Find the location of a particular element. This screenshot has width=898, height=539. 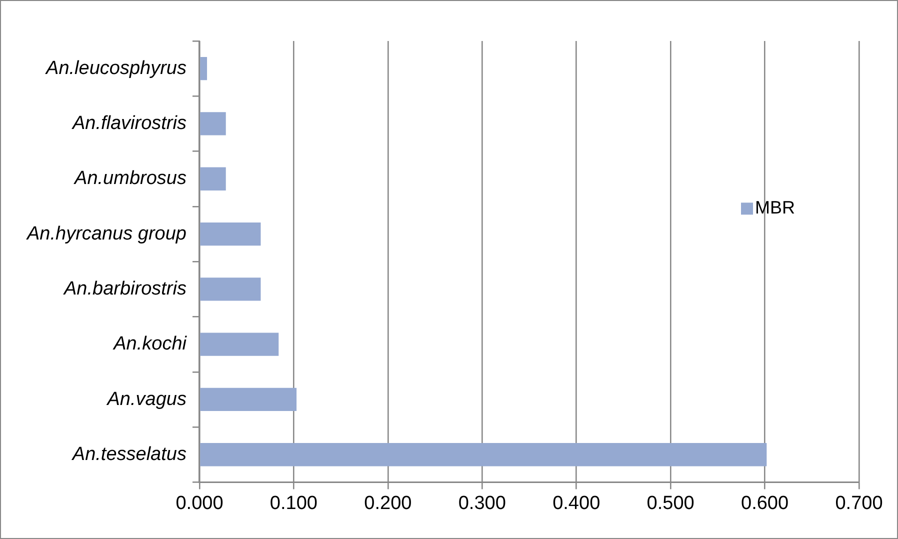

y-tick-label: An.flavirostris is located at coordinates (129, 123).